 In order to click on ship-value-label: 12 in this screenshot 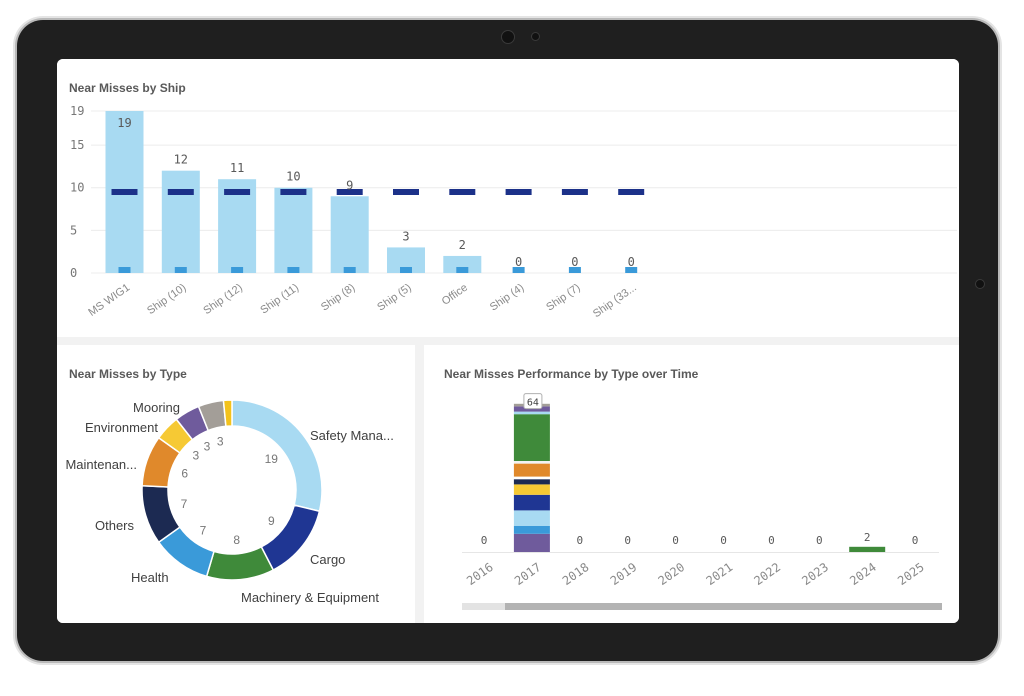, I will do `click(181, 160)`.